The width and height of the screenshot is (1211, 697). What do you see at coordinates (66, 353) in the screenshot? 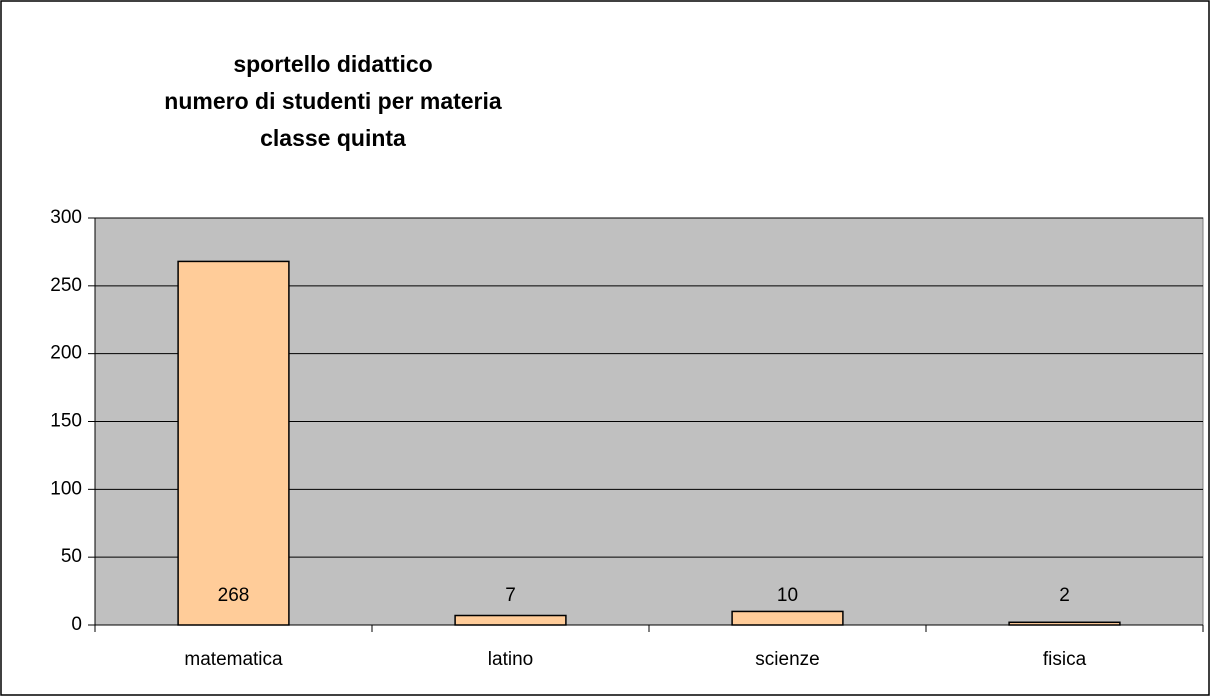
I see `y-tick-label: 200` at bounding box center [66, 353].